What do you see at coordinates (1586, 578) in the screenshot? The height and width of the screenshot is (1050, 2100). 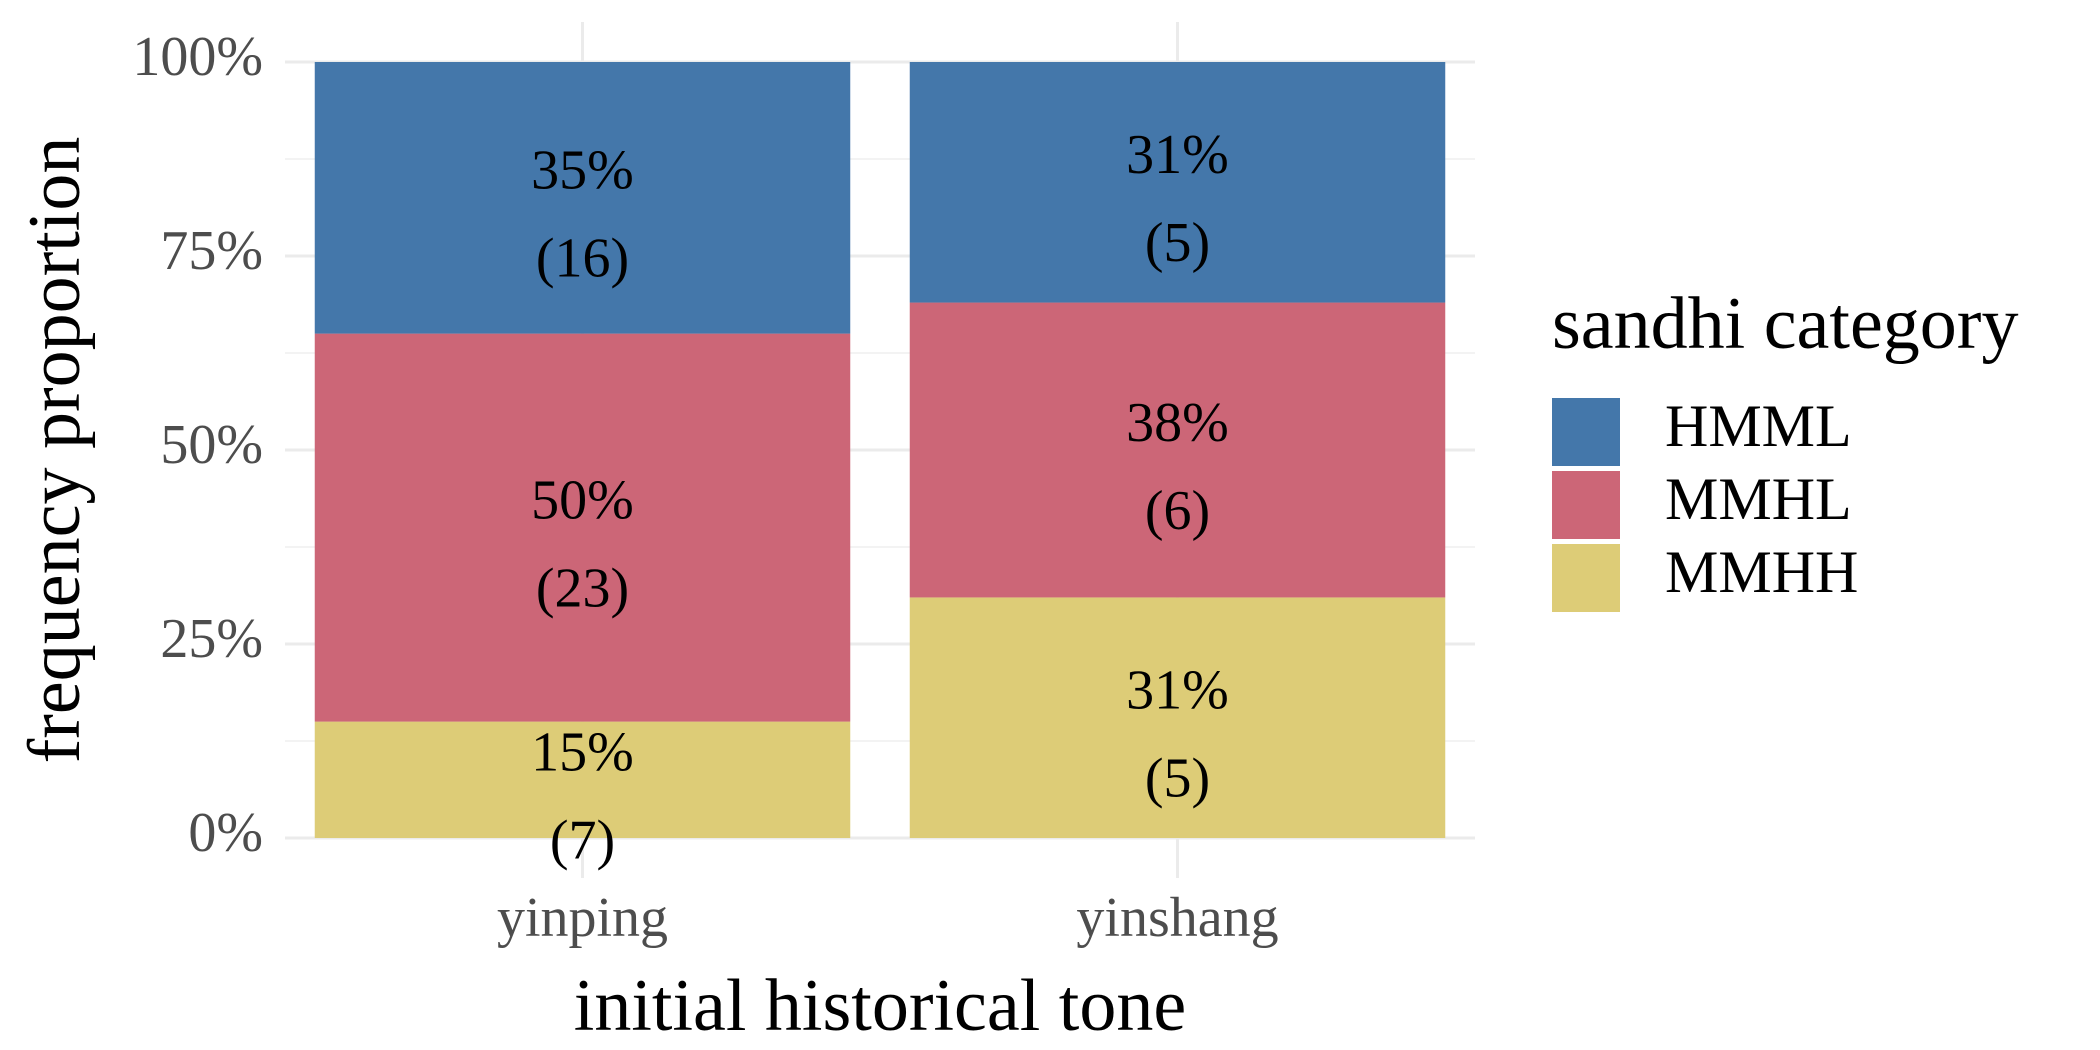 I see `legend-key-mmhh` at bounding box center [1586, 578].